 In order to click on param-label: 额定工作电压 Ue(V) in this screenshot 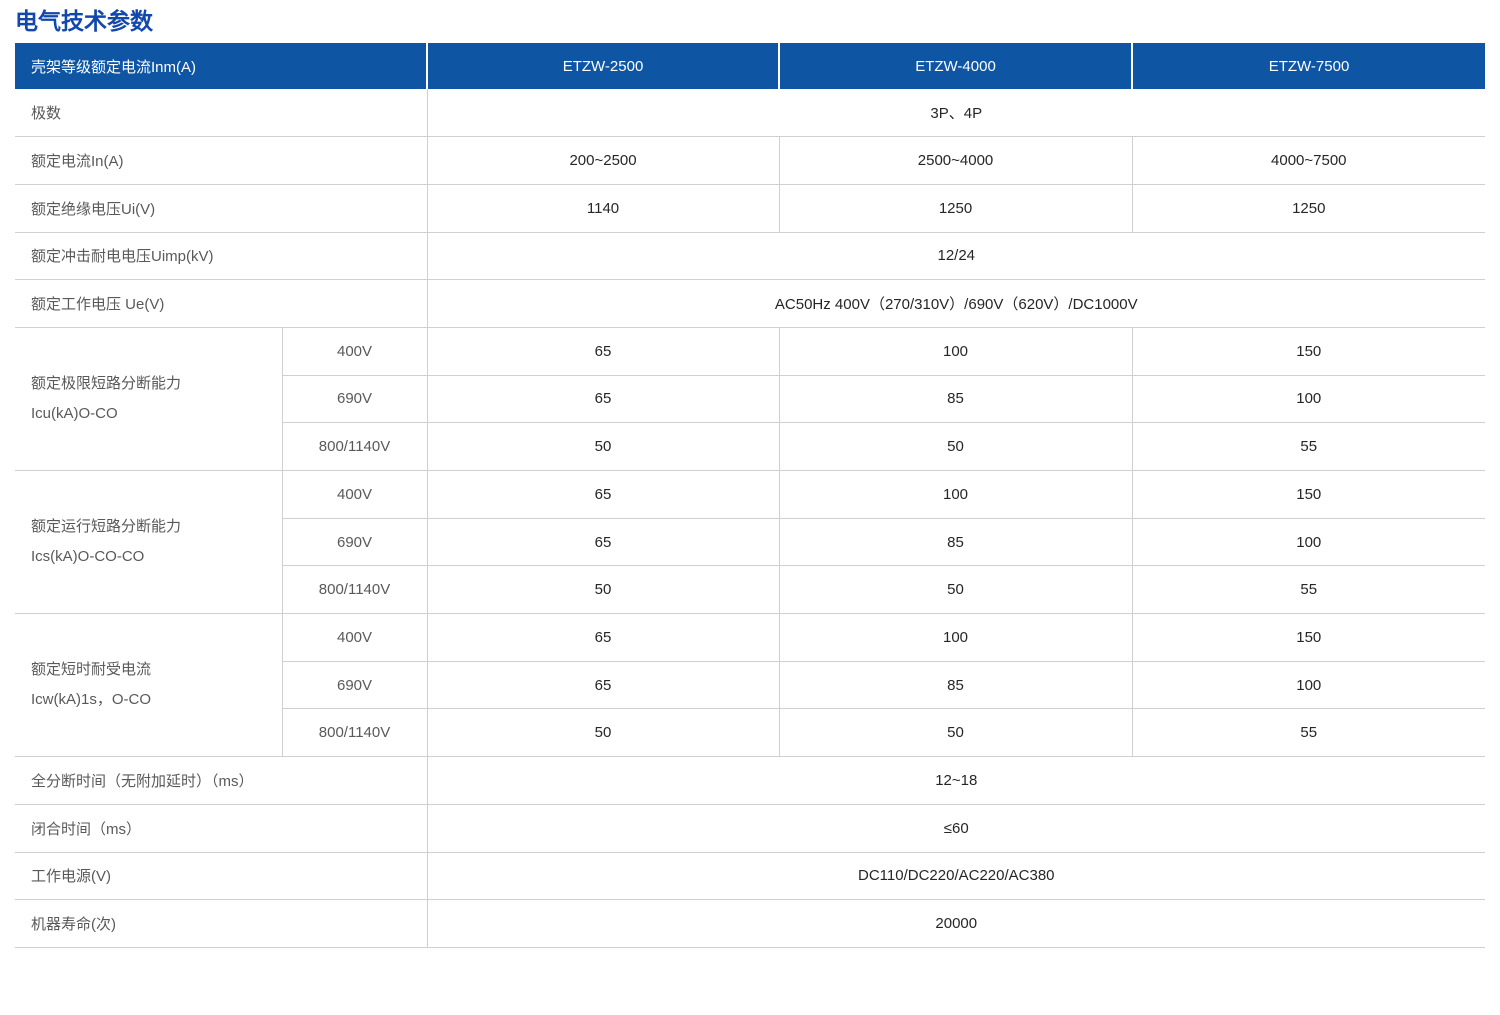, I will do `click(221, 303)`.